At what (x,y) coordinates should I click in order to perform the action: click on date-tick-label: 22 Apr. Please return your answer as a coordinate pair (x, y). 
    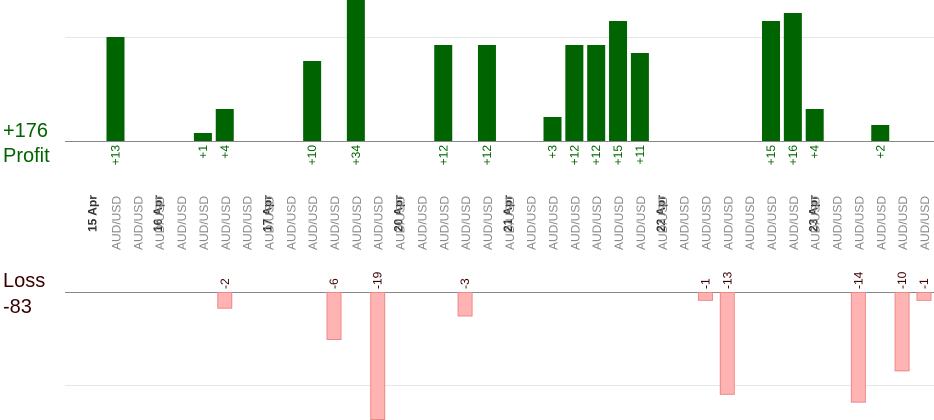
    Looking at the image, I should click on (661, 213).